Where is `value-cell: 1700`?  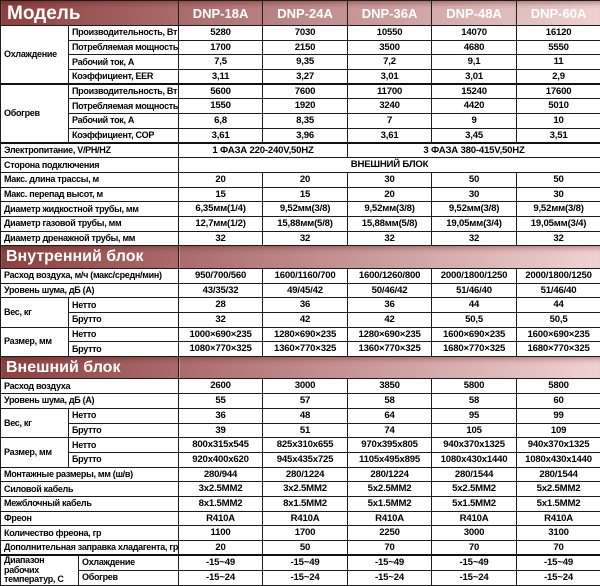
value-cell: 1700 is located at coordinates (221, 47).